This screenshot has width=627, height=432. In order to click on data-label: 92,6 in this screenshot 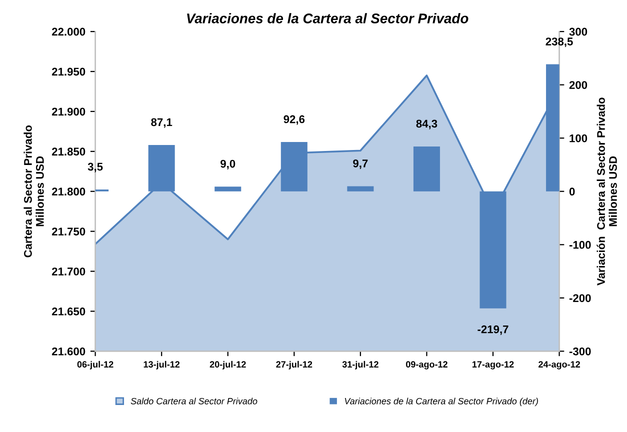, I will do `click(294, 120)`.